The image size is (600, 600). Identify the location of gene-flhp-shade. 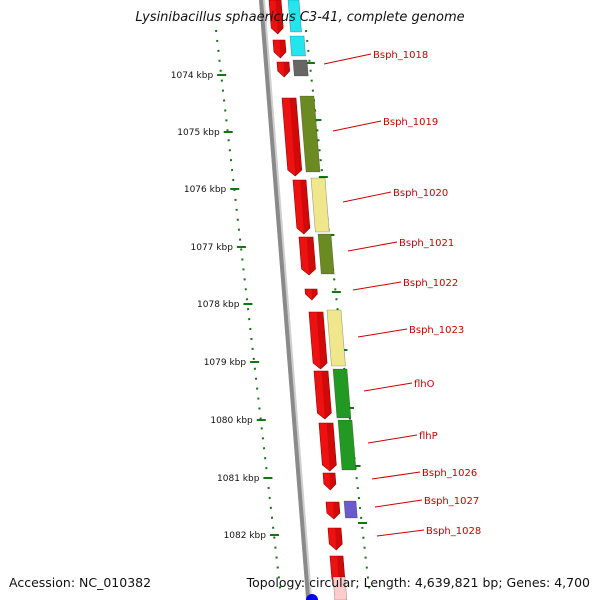
(331, 447).